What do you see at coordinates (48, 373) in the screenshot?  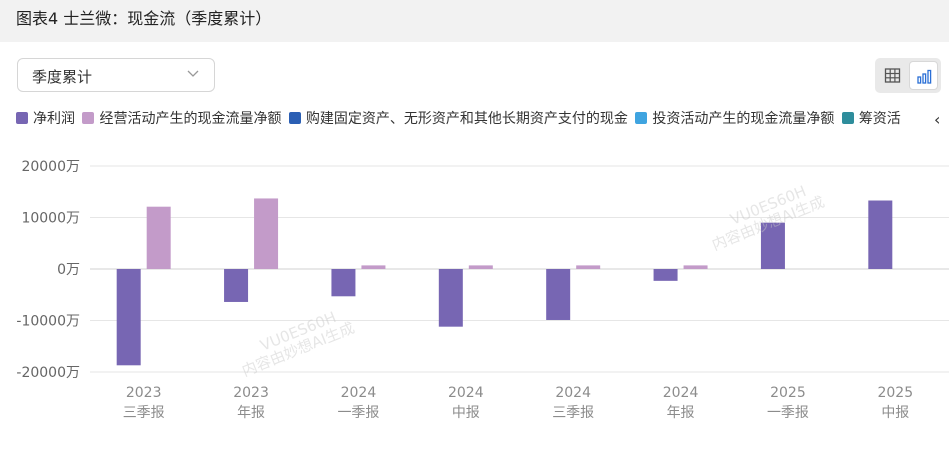 I see `y-tick-label: -20000万` at bounding box center [48, 373].